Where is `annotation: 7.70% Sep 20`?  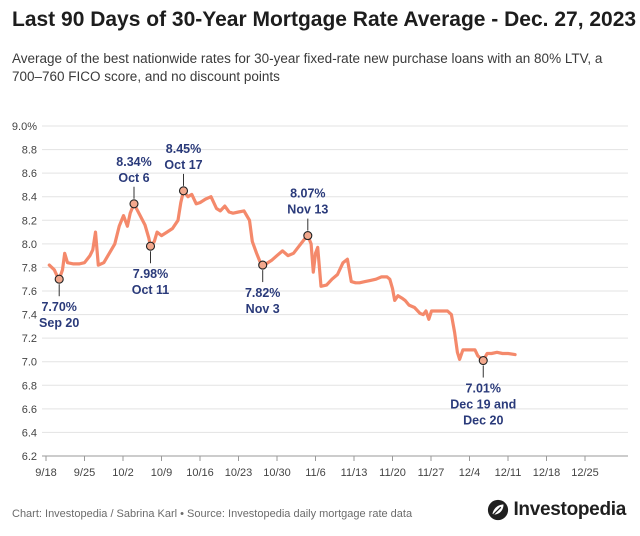 annotation: 7.70% Sep 20 is located at coordinates (59, 302).